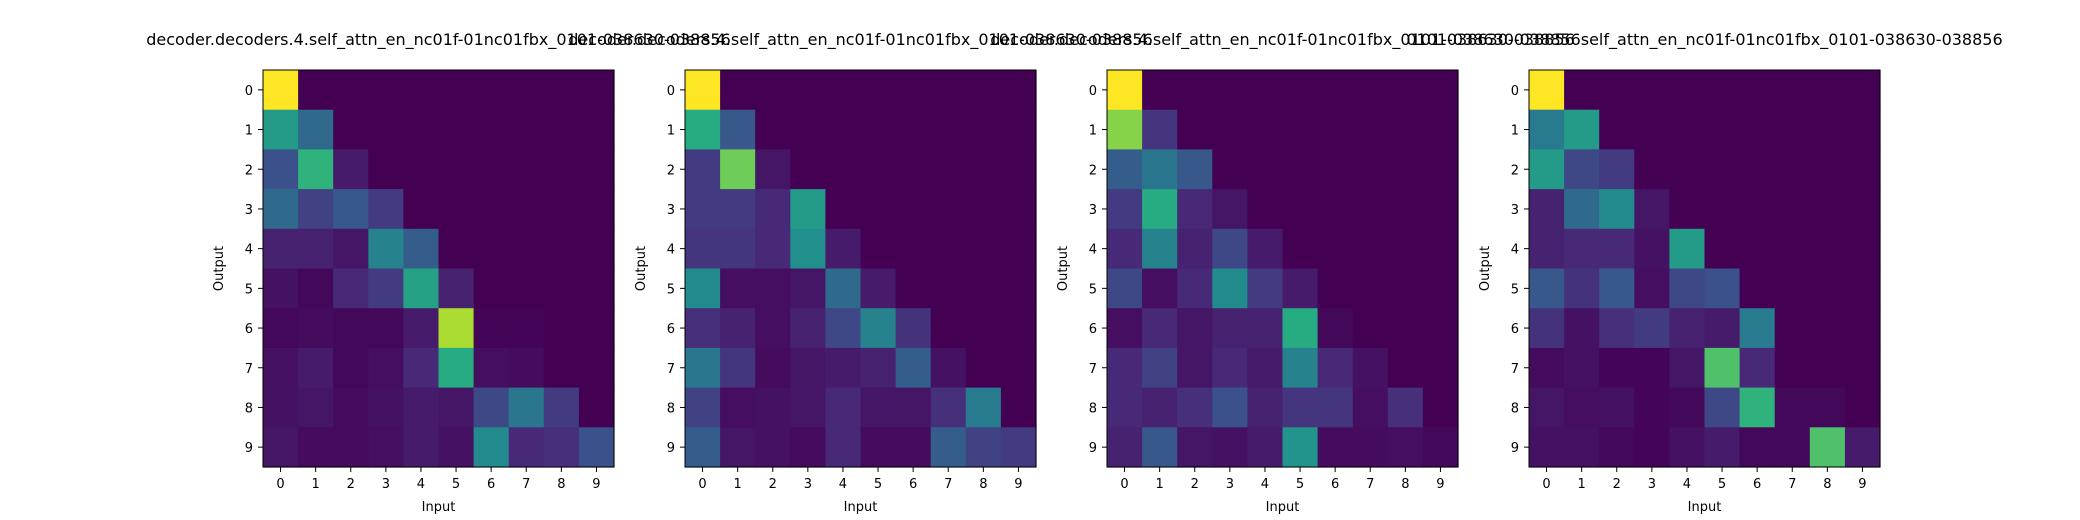  I want to click on x-tick-label: 6, so click(491, 484).